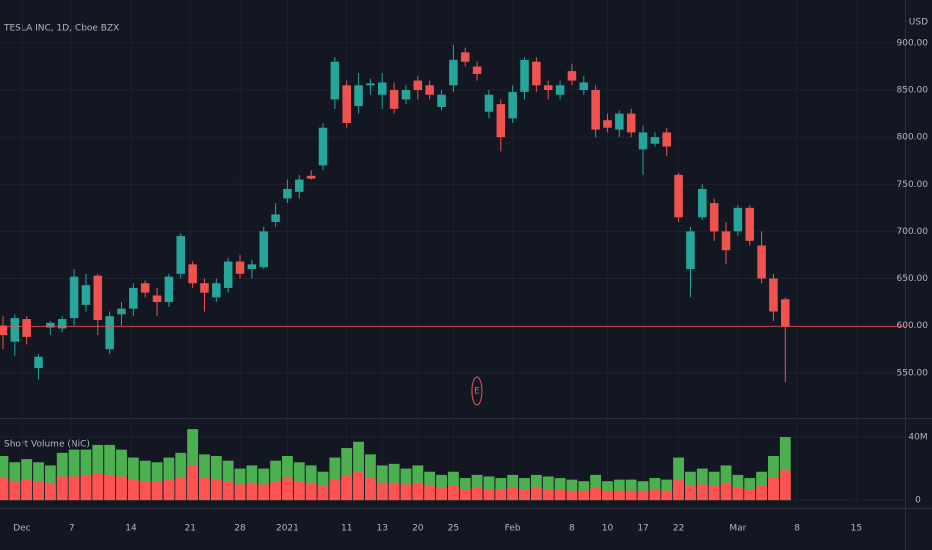 The image size is (932, 550). What do you see at coordinates (913, 91) in the screenshot?
I see `y-tick-label: 850.00` at bounding box center [913, 91].